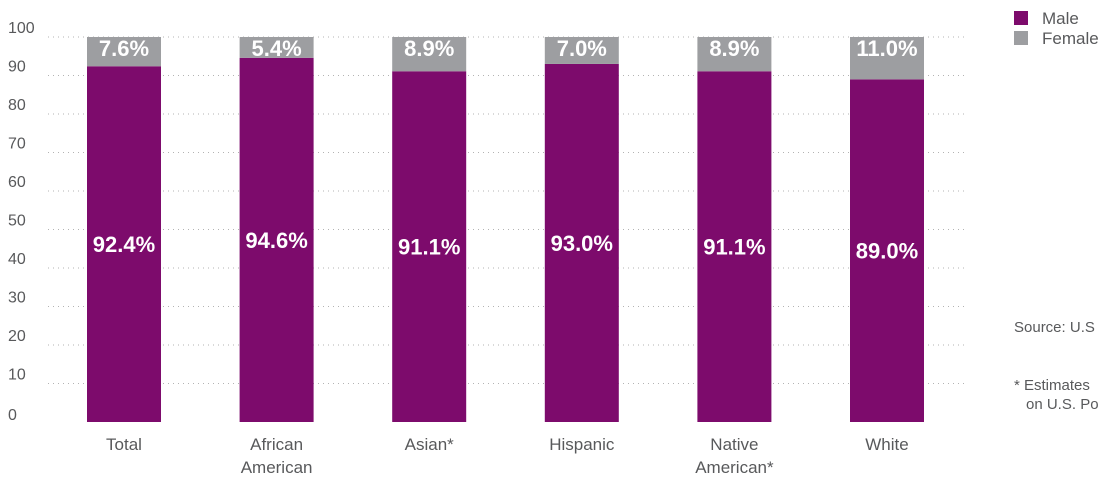  I want to click on y-axis-ticks: 0 10 20 30 40 50 60 70 80 90 100, so click(21, 222).